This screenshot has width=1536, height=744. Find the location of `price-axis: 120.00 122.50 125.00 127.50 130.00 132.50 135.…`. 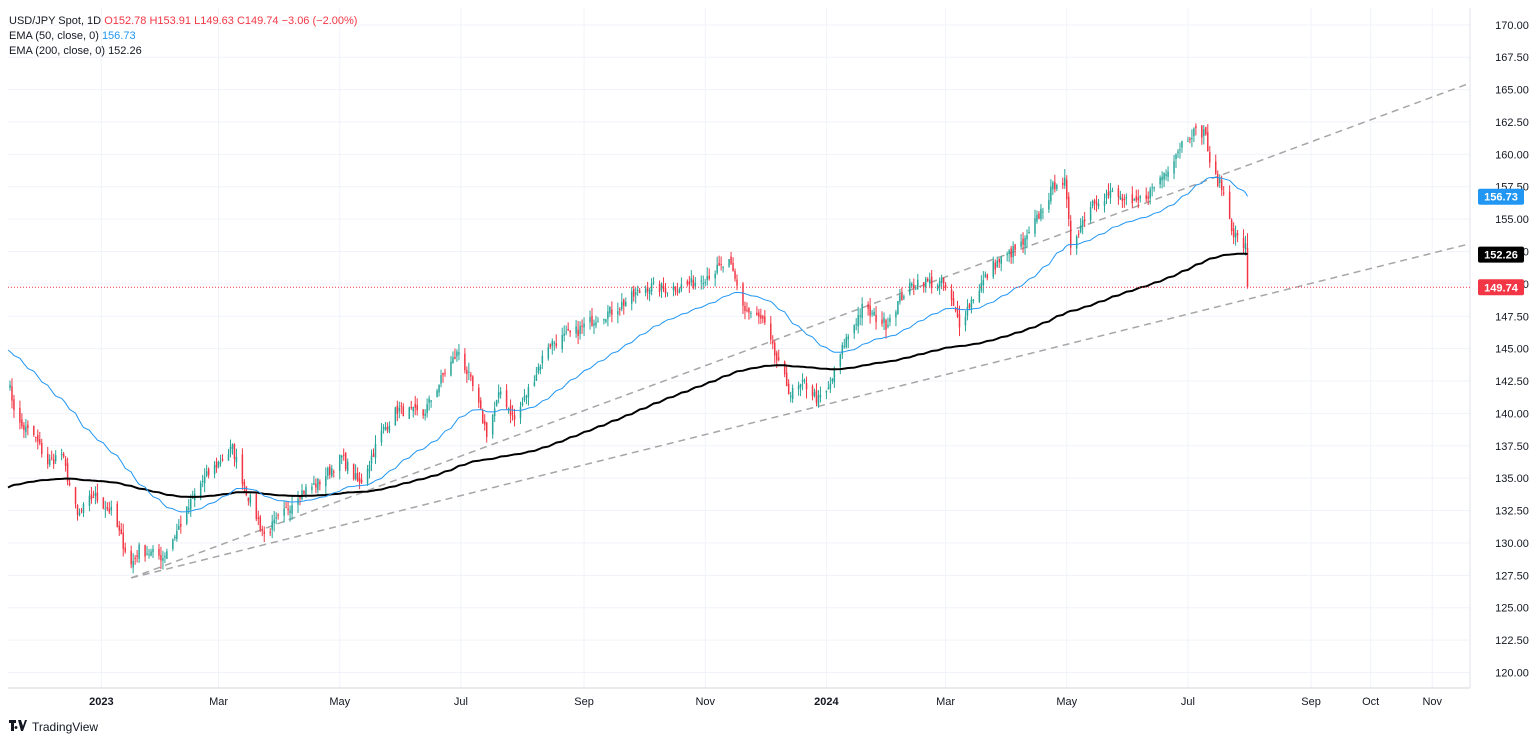

price-axis: 120.00 122.50 125.00 127.50 130.00 132.50 135.… is located at coordinates (1512, 350).